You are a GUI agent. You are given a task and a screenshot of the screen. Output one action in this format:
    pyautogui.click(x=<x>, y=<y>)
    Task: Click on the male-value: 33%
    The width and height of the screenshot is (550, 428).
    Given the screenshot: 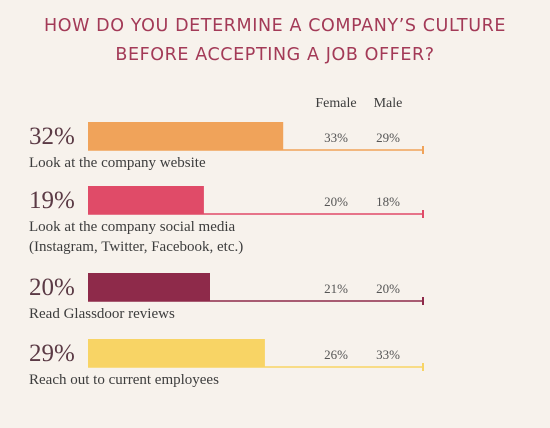 What is the action you would take?
    pyautogui.click(x=388, y=354)
    